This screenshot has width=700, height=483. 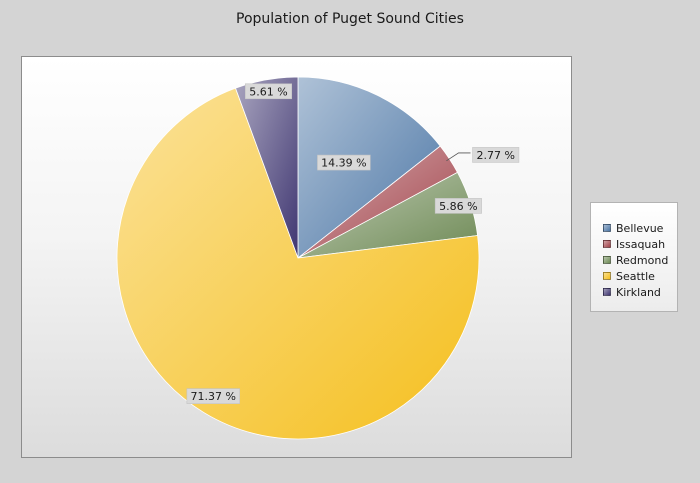 I want to click on legend-item-redmond: Redmond, so click(x=640, y=260).